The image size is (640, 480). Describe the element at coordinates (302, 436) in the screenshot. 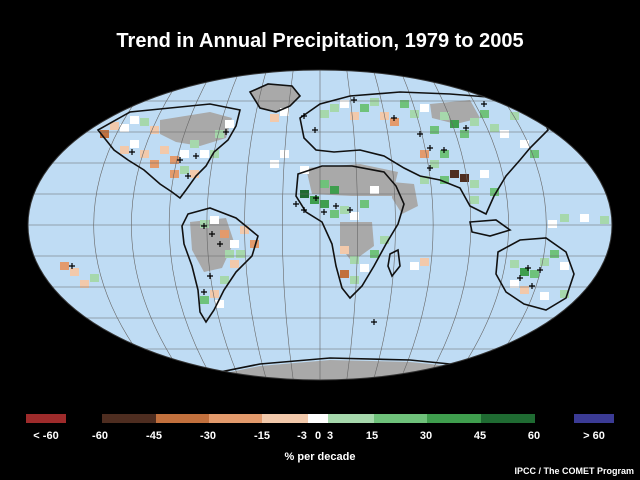

I see `legend-tick-label: -3` at that location.